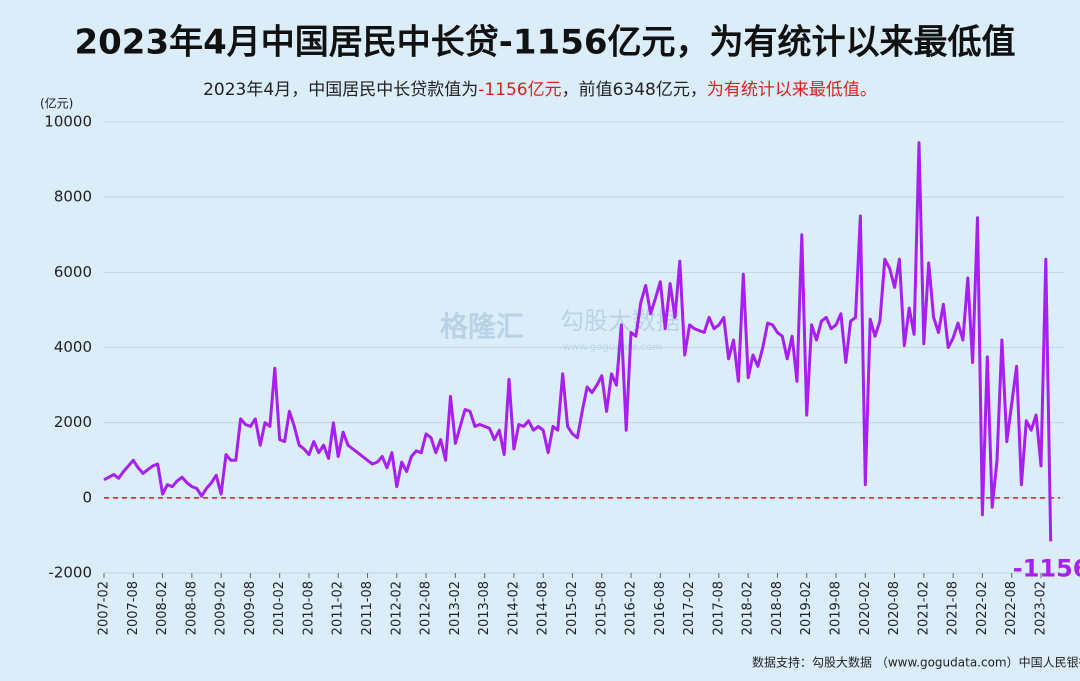 The width and height of the screenshot is (1080, 681). I want to click on x-tick-label: 2011-08, so click(367, 608).